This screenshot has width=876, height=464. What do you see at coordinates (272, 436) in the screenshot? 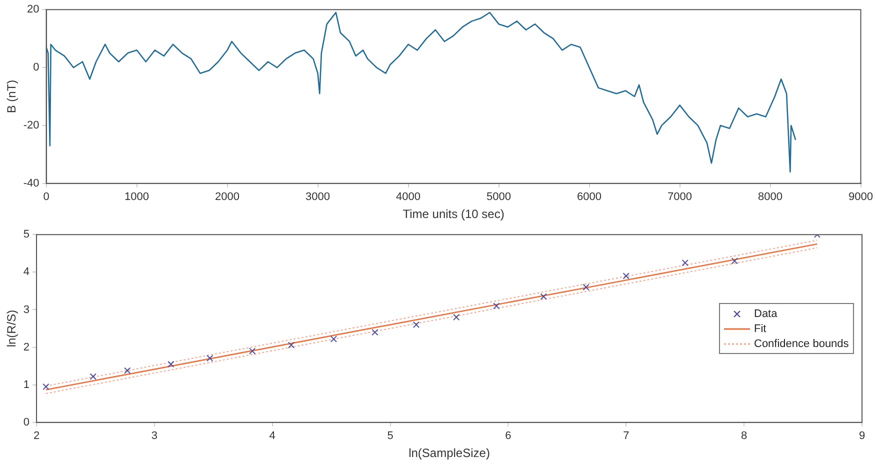
I see `x-tick-label: 4` at bounding box center [272, 436].